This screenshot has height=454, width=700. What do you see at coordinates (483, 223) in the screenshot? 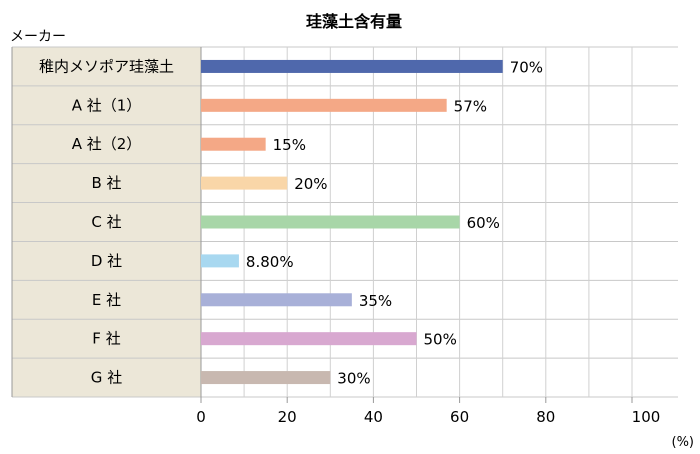
I see `value-label: 60%` at bounding box center [483, 223].